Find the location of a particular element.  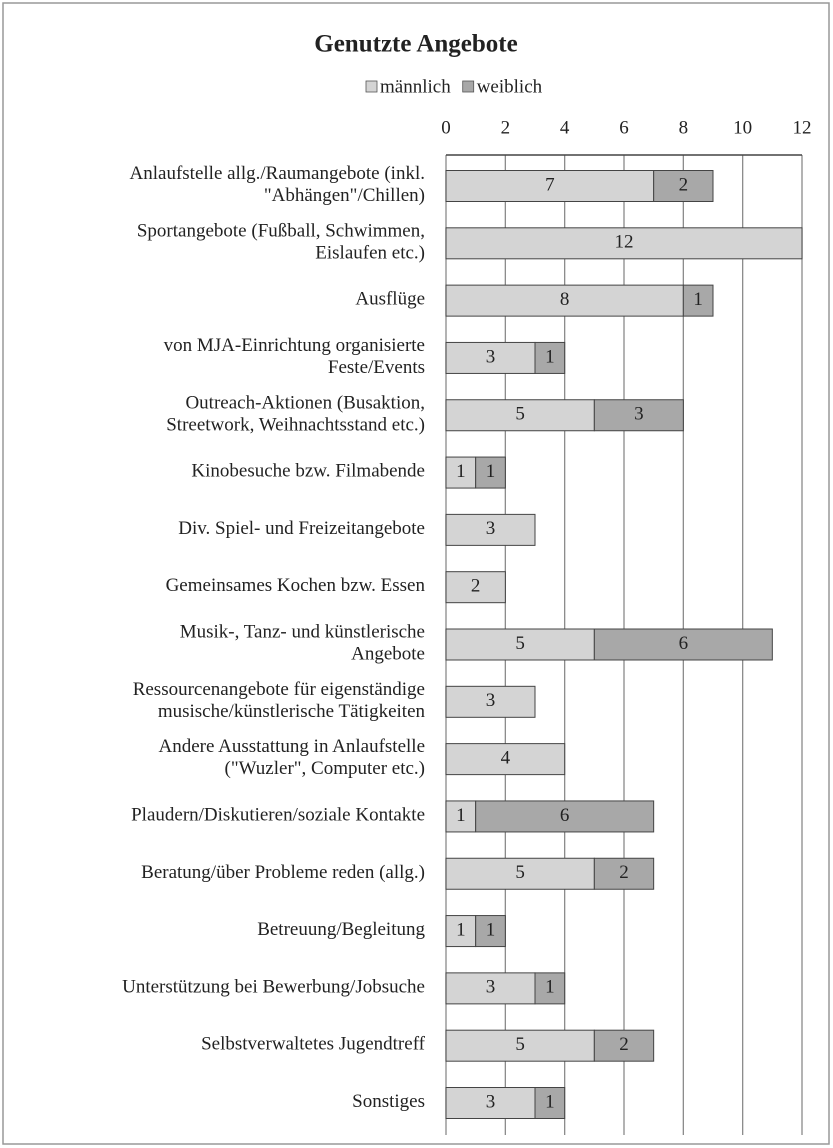

category-label-line: Gemeinsames Kochen bzw. Essen is located at coordinates (296, 586).